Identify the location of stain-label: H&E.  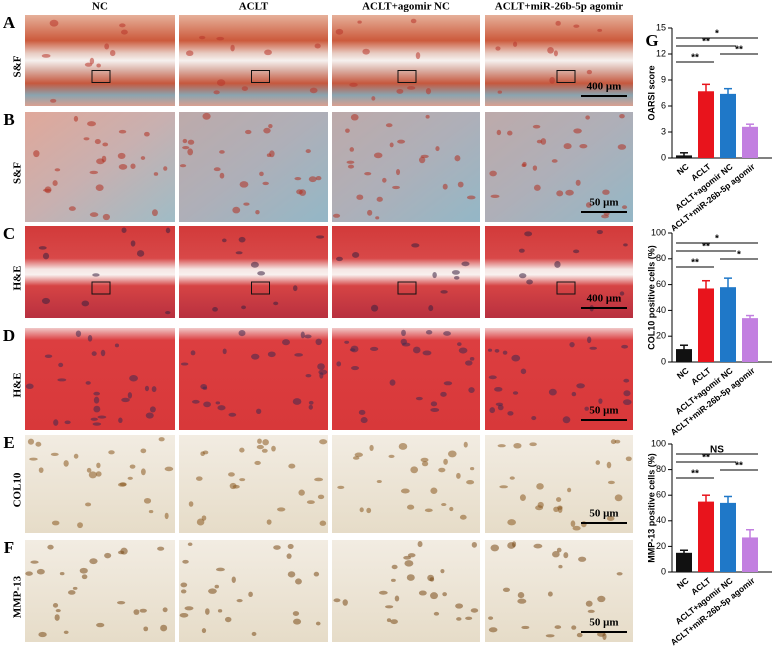
(18, 277).